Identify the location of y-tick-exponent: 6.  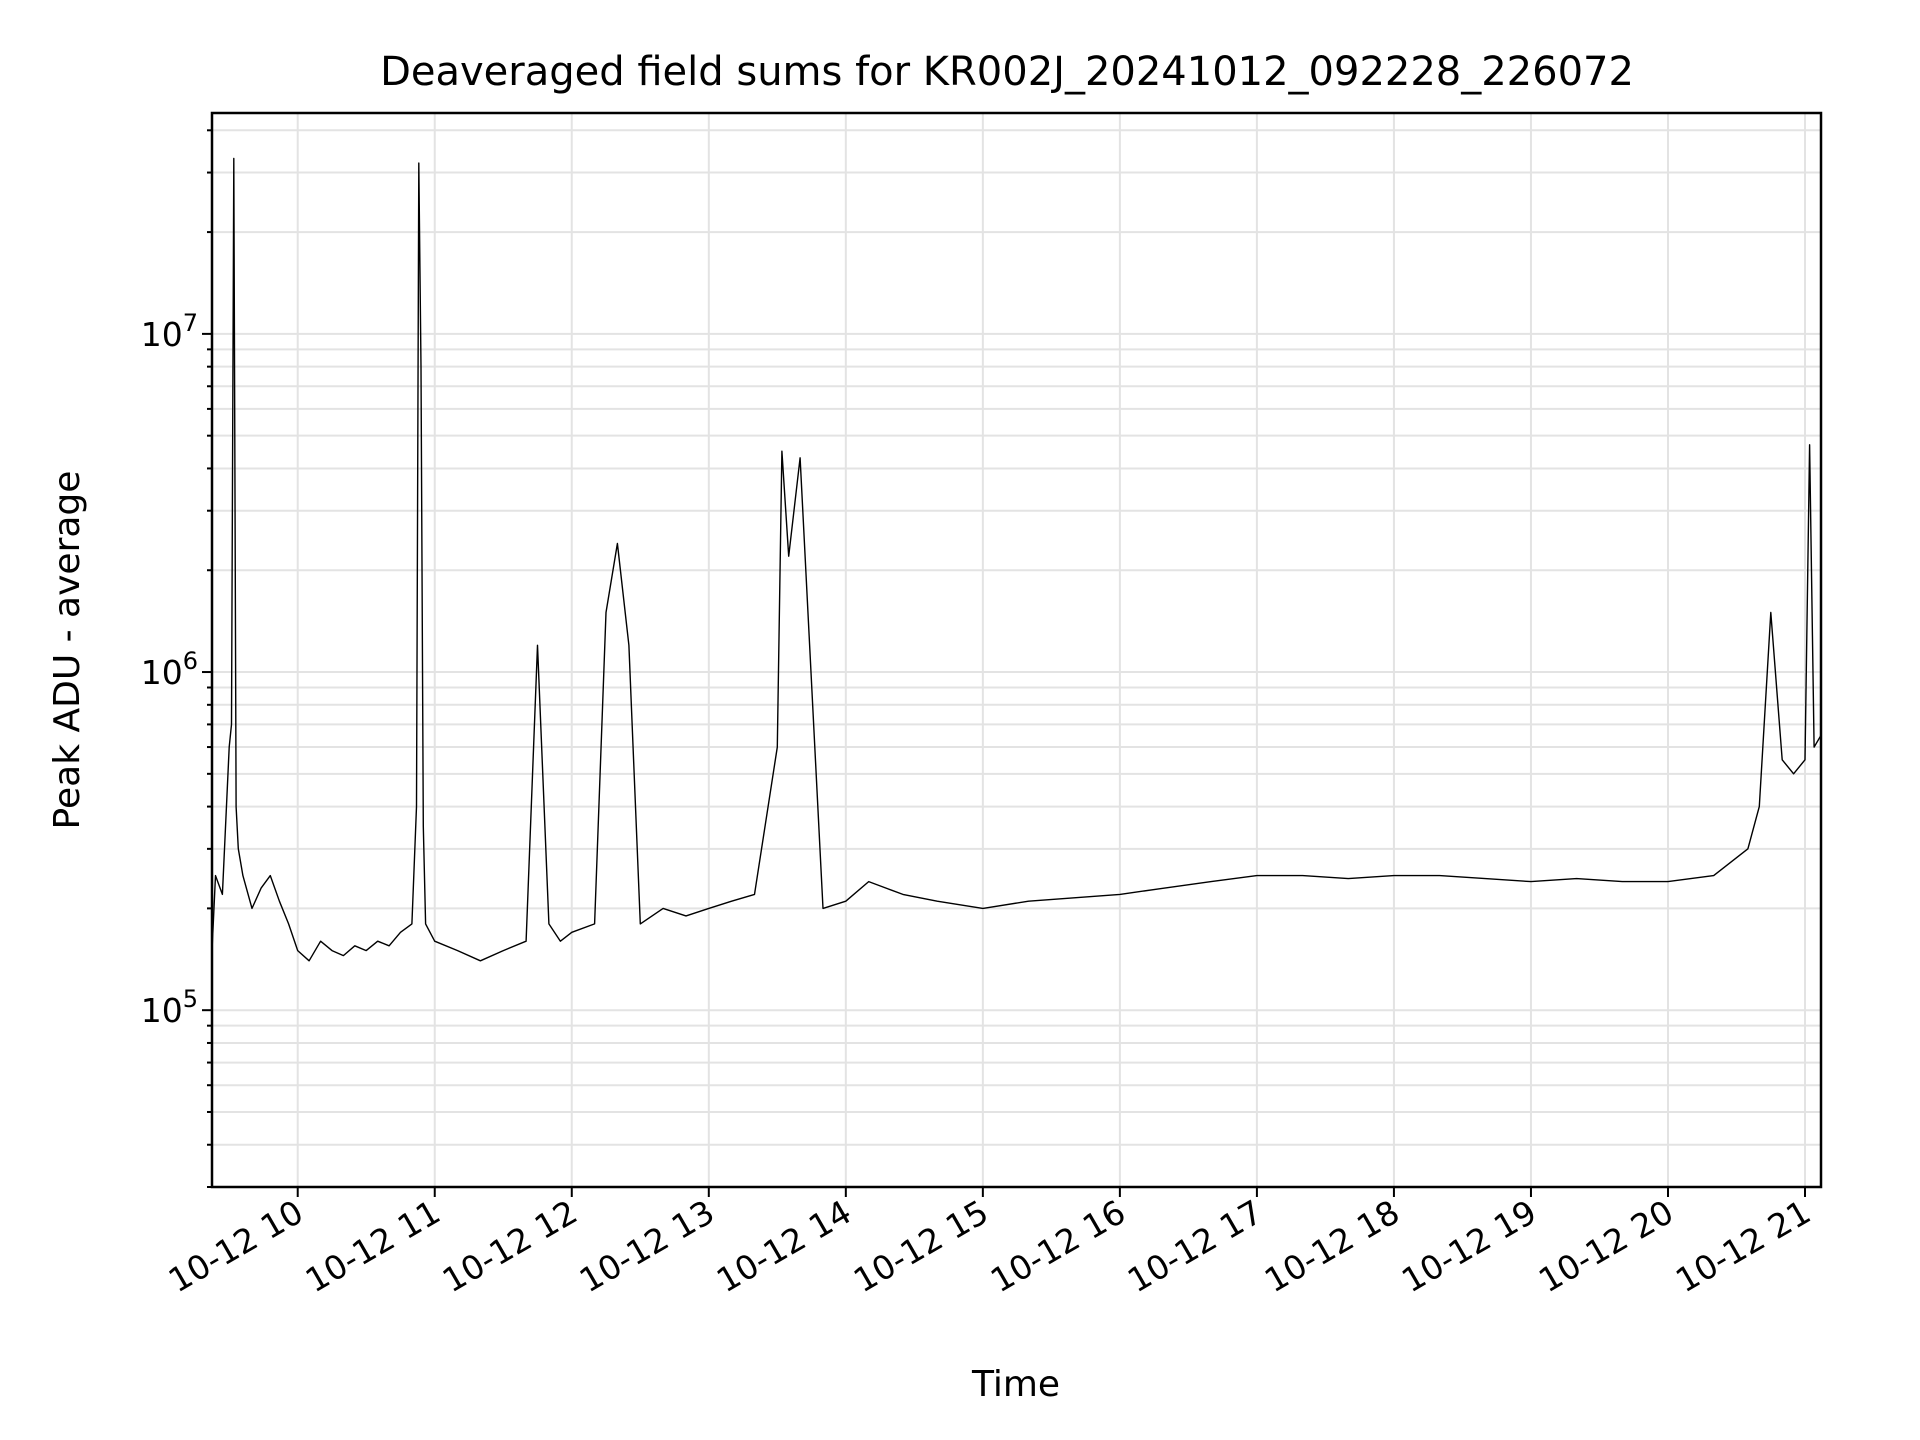
(190, 661).